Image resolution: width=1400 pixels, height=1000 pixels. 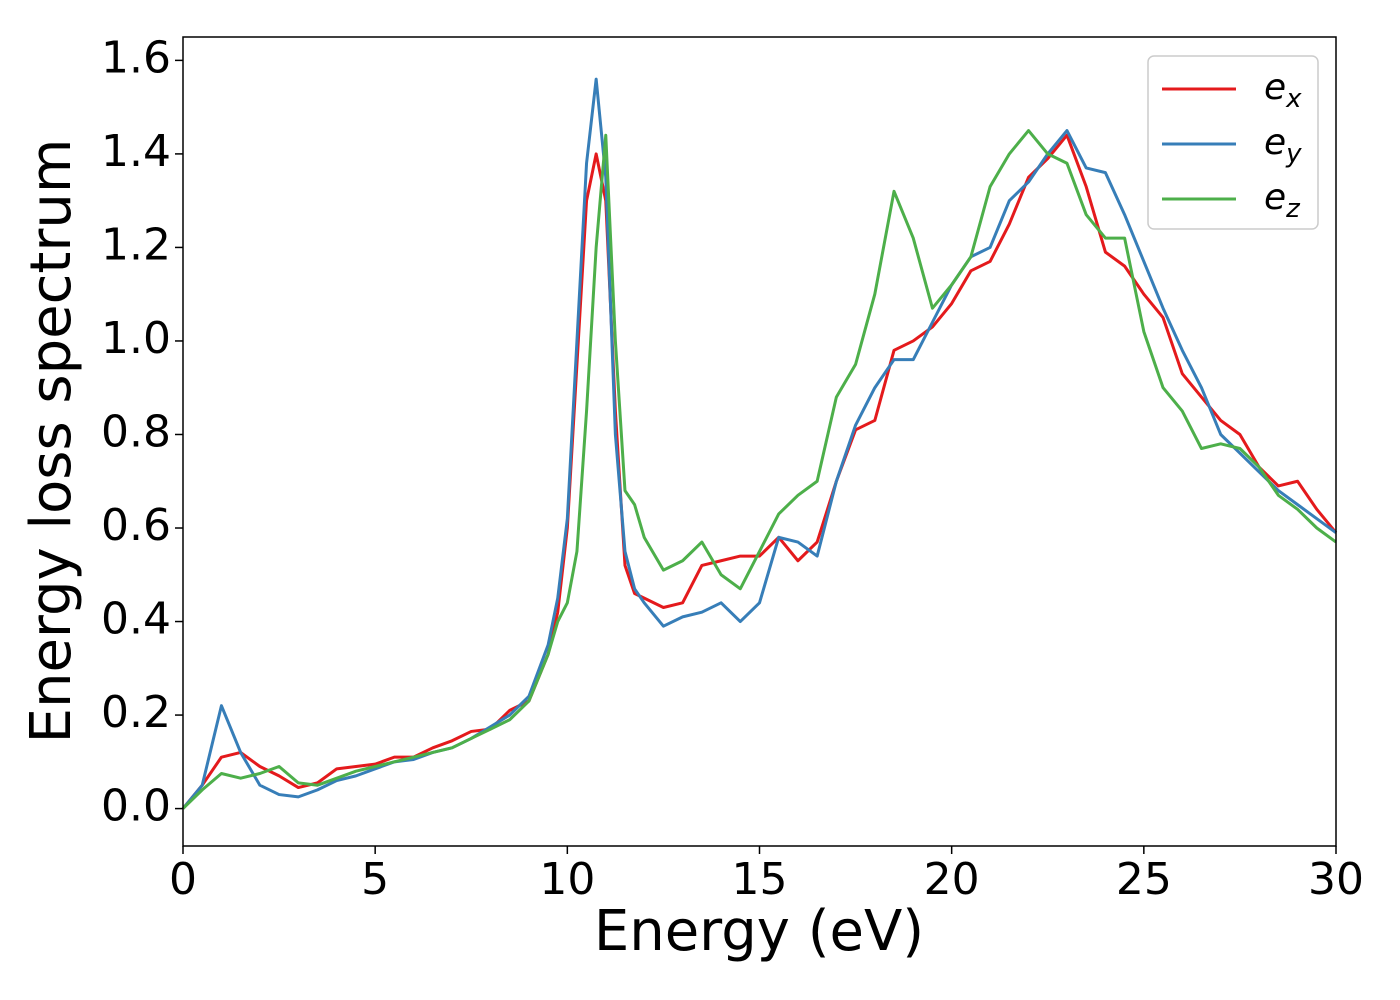 What do you see at coordinates (136, 525) in the screenshot?
I see `y-tick-label: 0.6` at bounding box center [136, 525].